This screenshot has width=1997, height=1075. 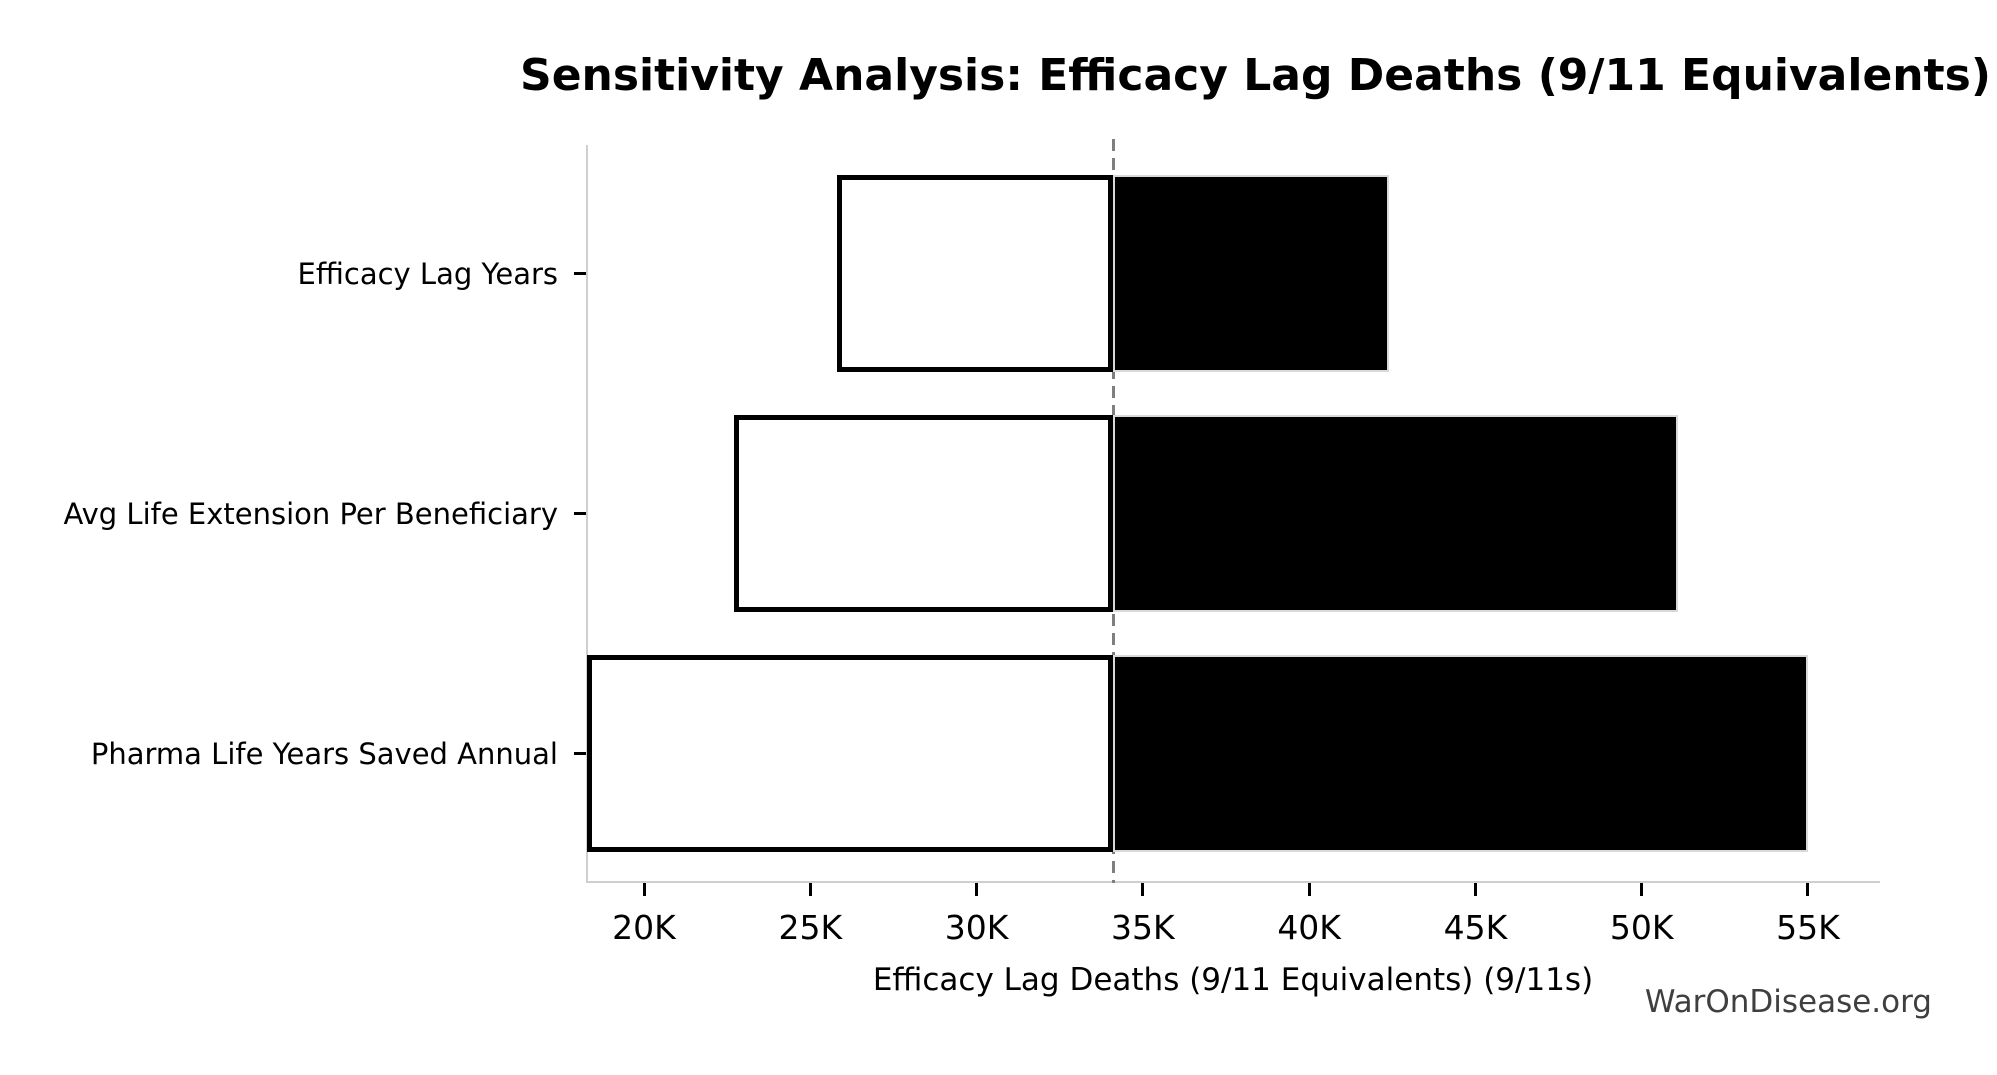 What do you see at coordinates (324, 753) in the screenshot?
I see `y-category-label-2: Pharma Life Years Saved Annual` at bounding box center [324, 753].